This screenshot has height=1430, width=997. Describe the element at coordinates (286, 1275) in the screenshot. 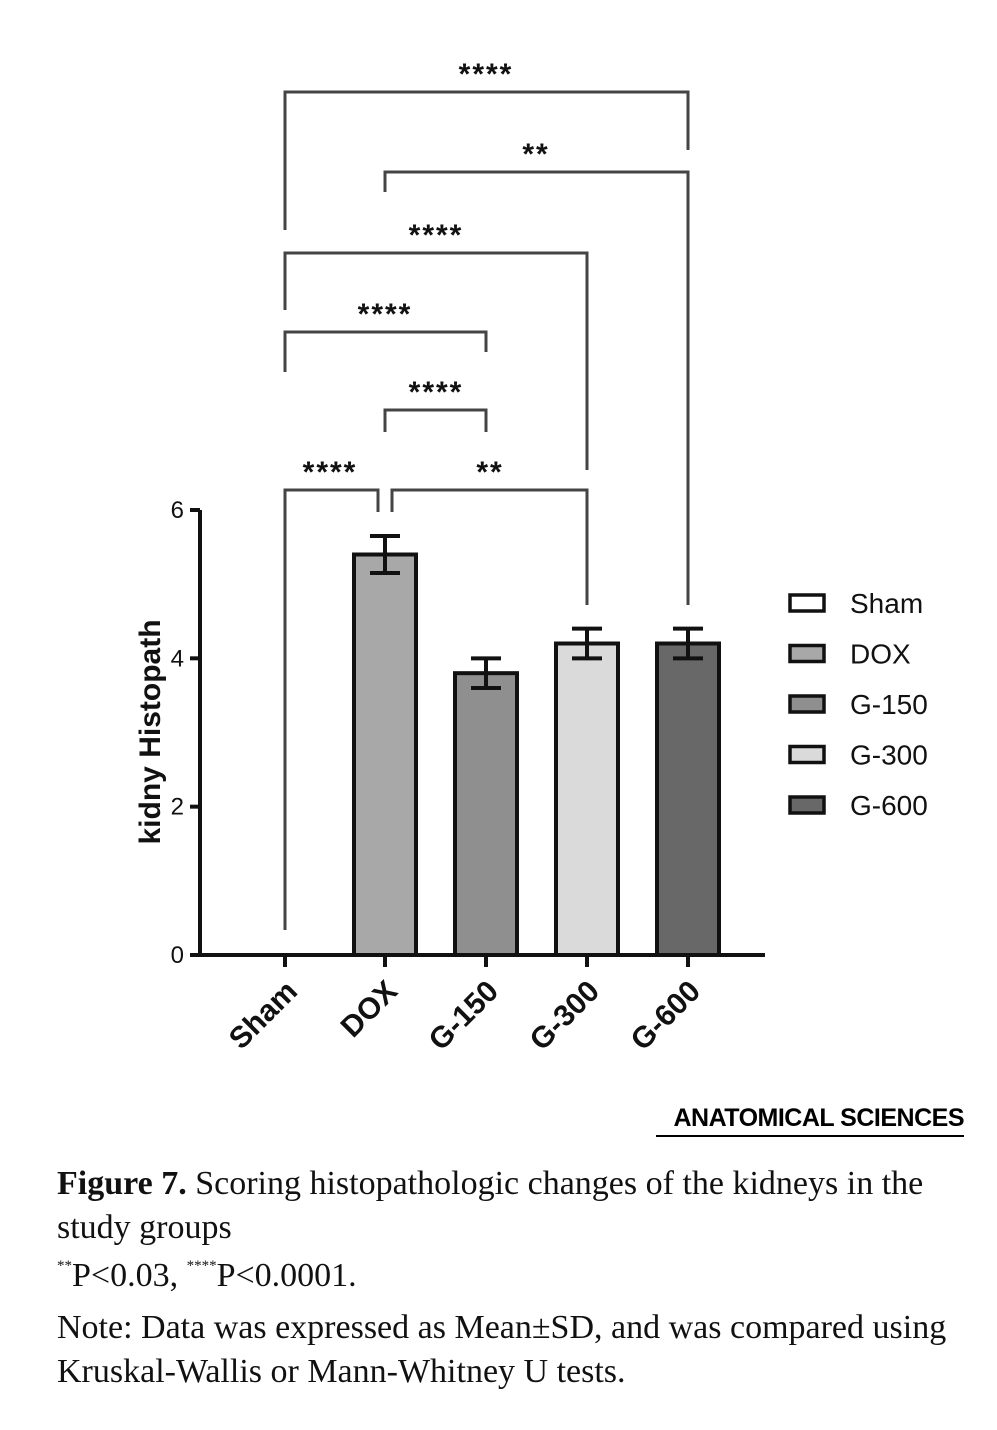

I see `pvalue-2-text: P<0.0001.` at that location.